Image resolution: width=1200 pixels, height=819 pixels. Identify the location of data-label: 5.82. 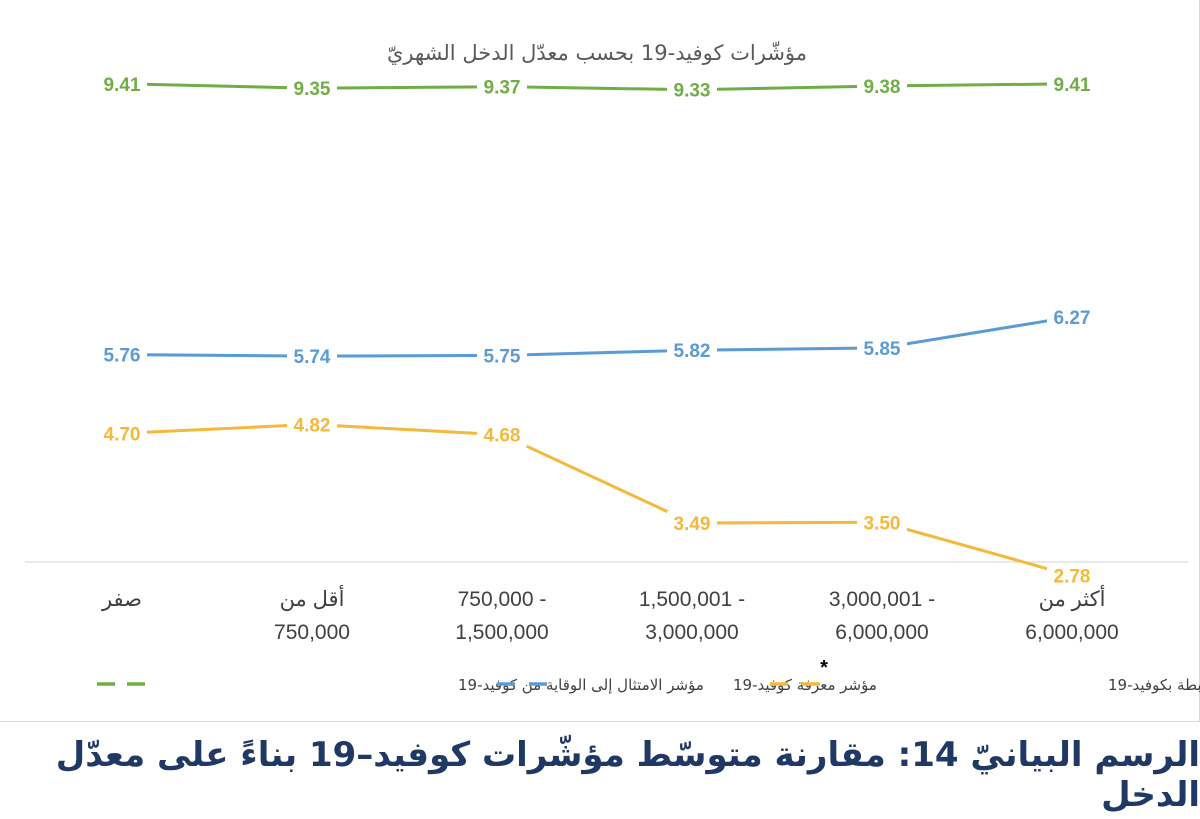
(692, 351).